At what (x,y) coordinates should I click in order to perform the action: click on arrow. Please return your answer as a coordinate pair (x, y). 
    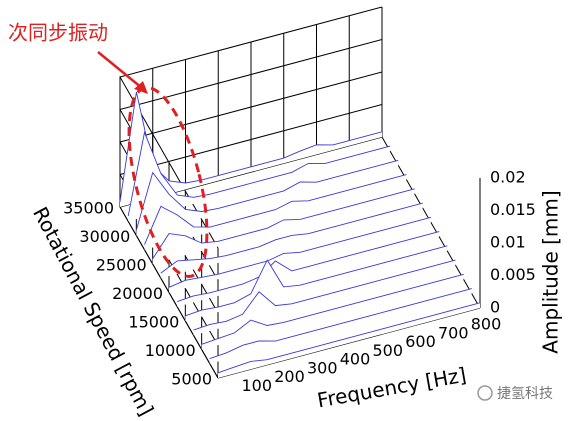
    Looking at the image, I should click on (120, 70).